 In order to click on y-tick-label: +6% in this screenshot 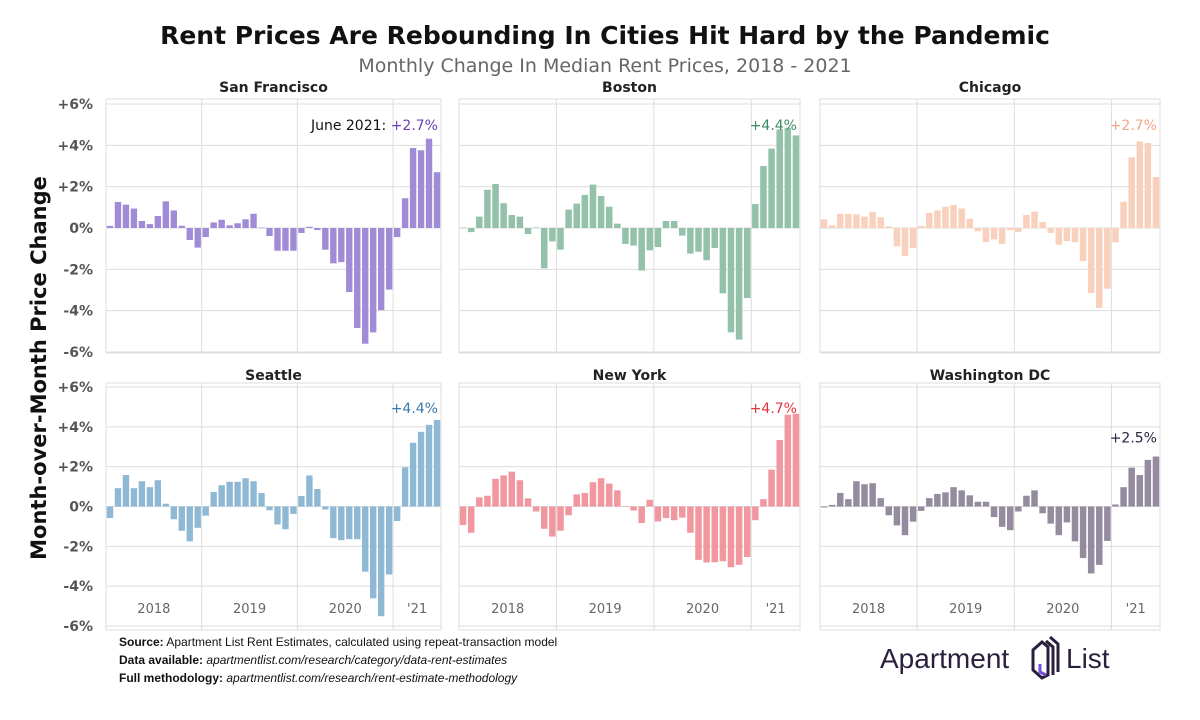, I will do `click(76, 388)`.